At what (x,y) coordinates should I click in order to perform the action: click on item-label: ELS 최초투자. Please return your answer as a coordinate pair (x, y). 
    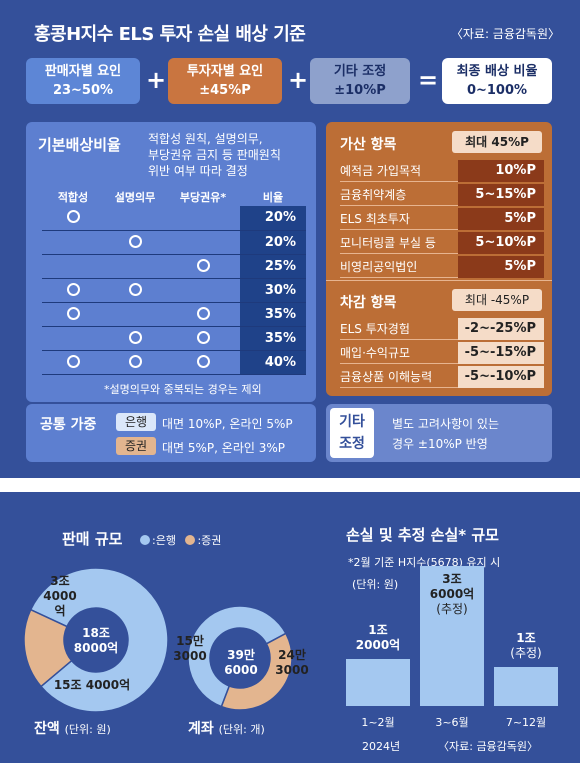
    Looking at the image, I should click on (375, 219).